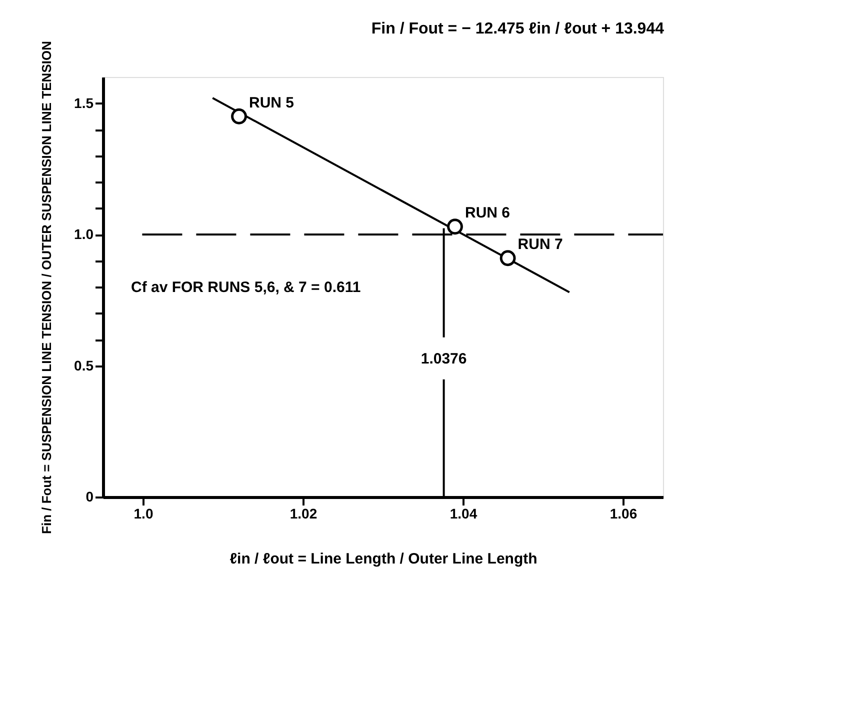  I want to click on ref-line-label: 1.0376, so click(443, 359).